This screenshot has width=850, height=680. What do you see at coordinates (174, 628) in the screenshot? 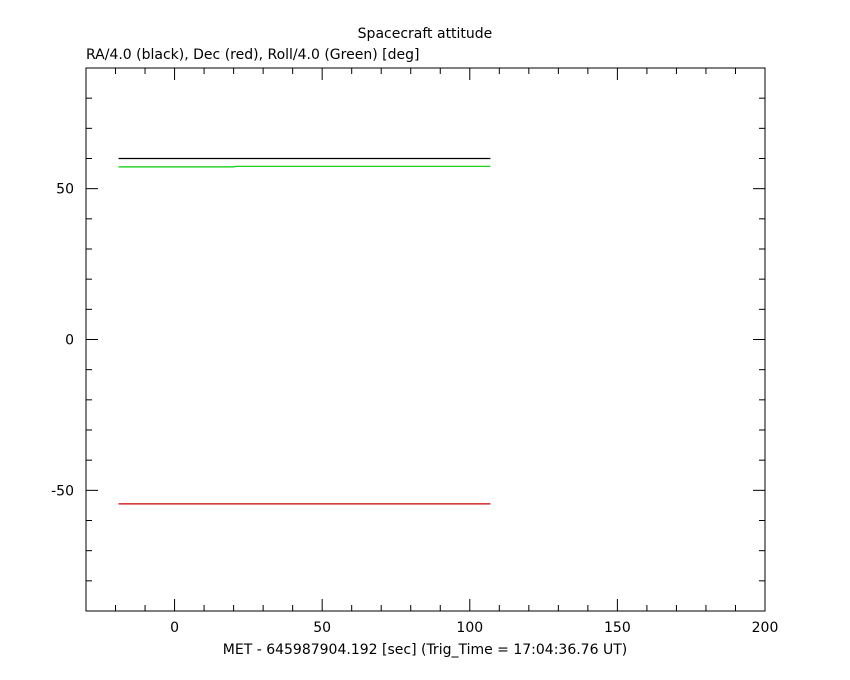
I see `x-tick-label: 0` at bounding box center [174, 628].